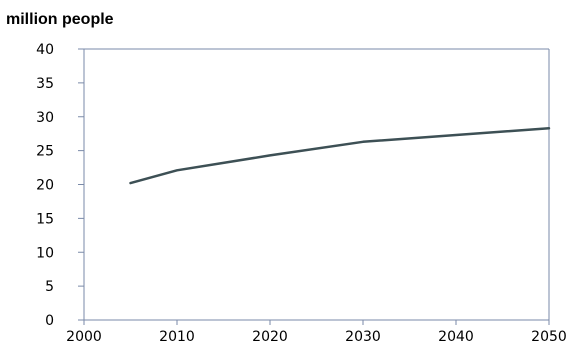  Describe the element at coordinates (45, 84) in the screenshot. I see `y-tick-label: 35` at that location.